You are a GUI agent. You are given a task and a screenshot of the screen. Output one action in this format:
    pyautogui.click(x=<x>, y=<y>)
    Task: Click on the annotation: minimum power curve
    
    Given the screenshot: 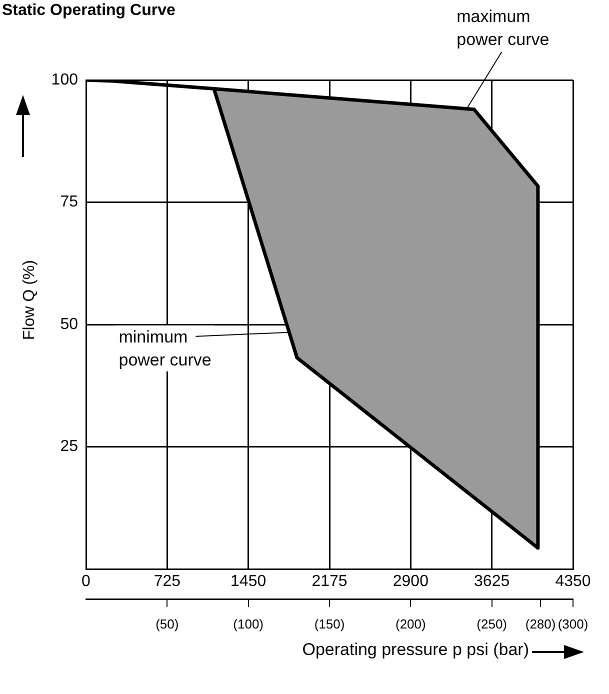 What is the action you would take?
    pyautogui.click(x=165, y=348)
    